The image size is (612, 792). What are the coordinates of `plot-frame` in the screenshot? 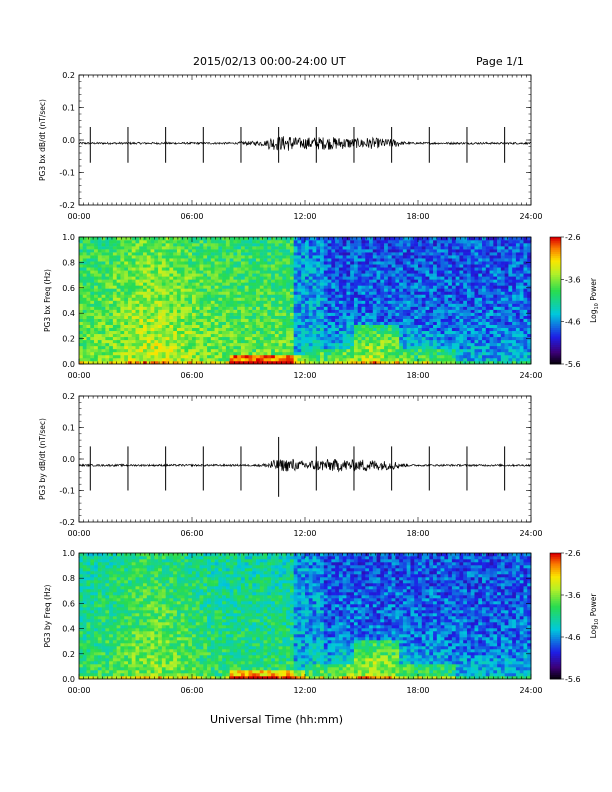 It's located at (305, 140).